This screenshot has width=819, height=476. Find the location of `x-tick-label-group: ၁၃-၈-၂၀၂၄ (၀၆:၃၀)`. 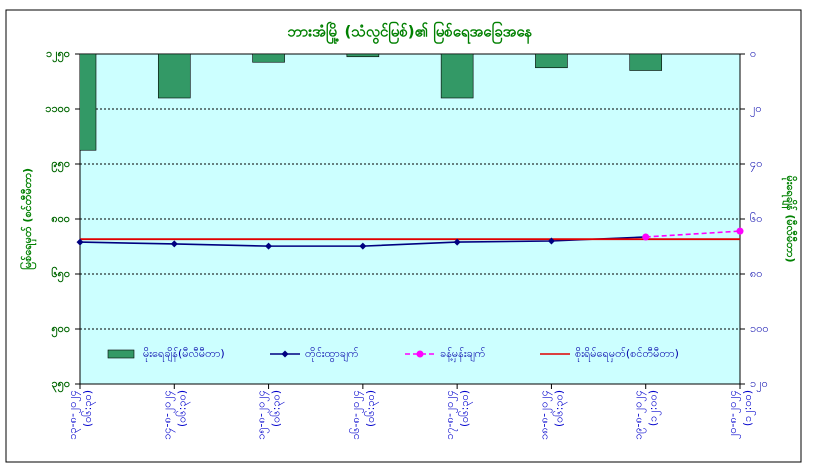

x-tick-label-group: ၁၃-၈-၂၀၂၄ (၀၆:၃၀) is located at coordinates (81, 415).